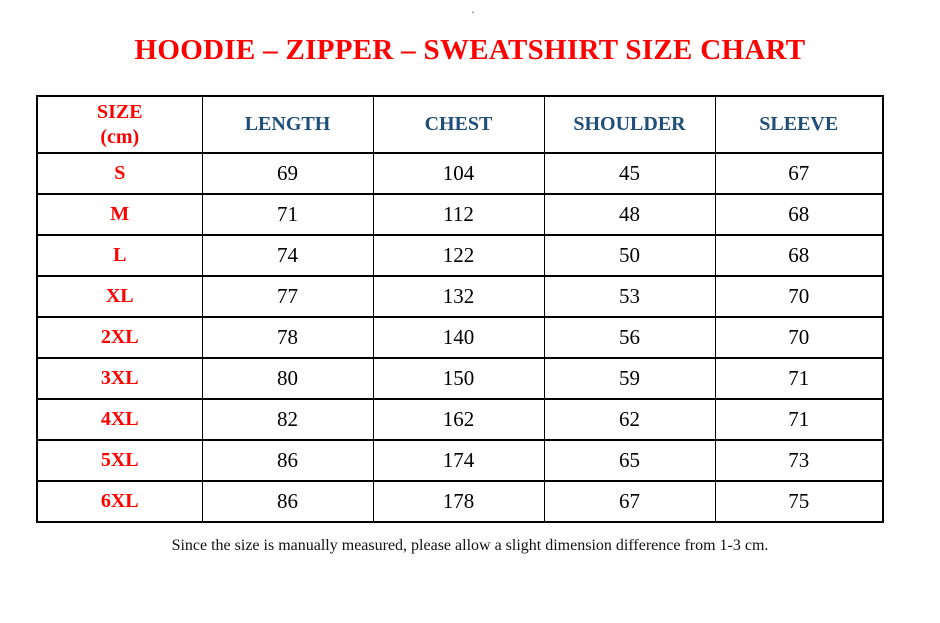  I want to click on length-value: 74, so click(287, 255).